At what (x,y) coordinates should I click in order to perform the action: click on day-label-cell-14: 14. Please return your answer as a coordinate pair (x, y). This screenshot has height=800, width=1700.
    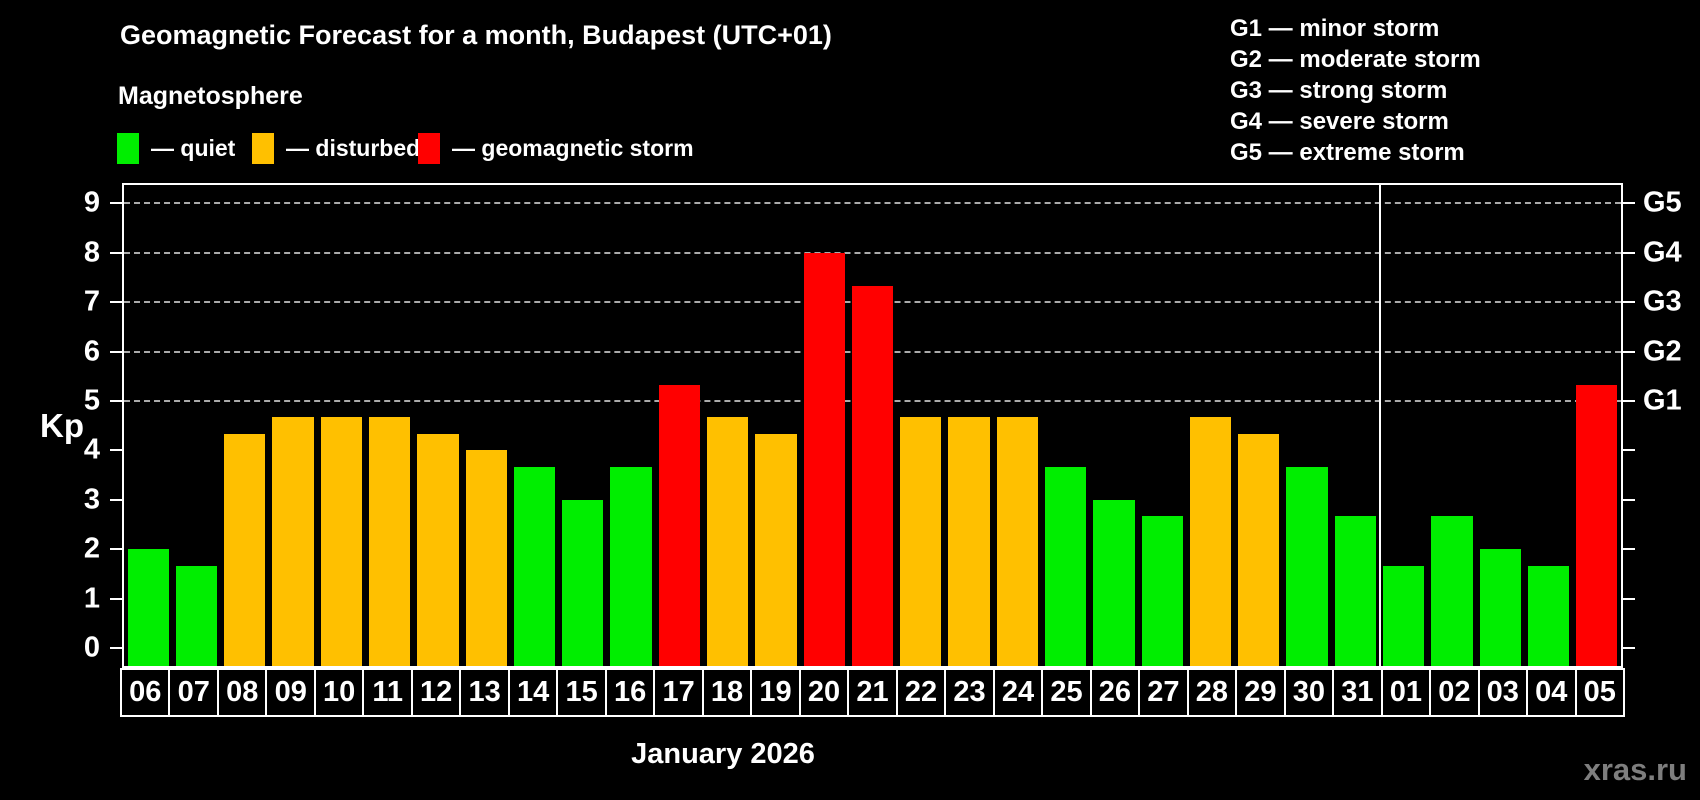
    Looking at the image, I should click on (534, 692).